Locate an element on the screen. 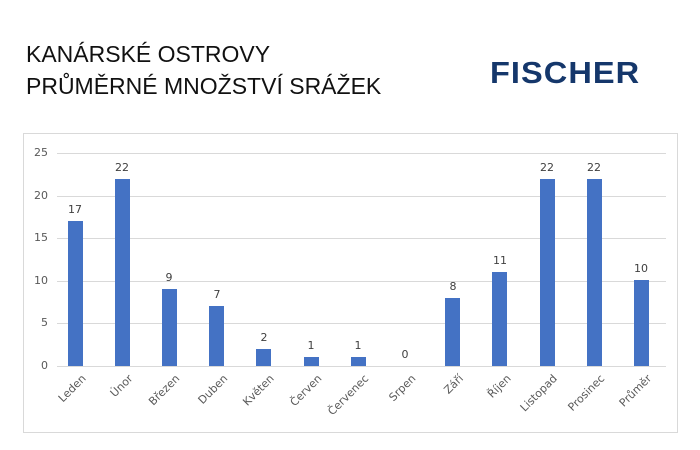  x-tick-label: Průměr is located at coordinates (635, 391).